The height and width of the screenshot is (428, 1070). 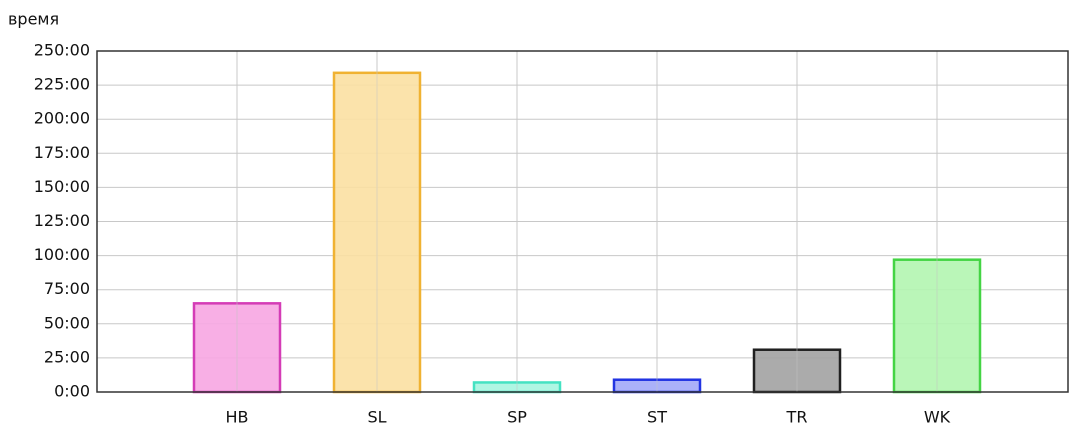 I want to click on x-tick-label: HB, so click(x=236, y=417).